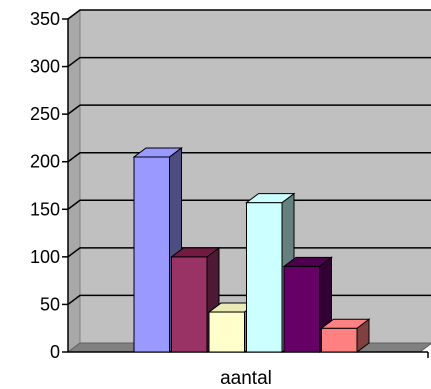  What do you see at coordinates (246, 378) in the screenshot?
I see `x-category-label: aantal` at bounding box center [246, 378].